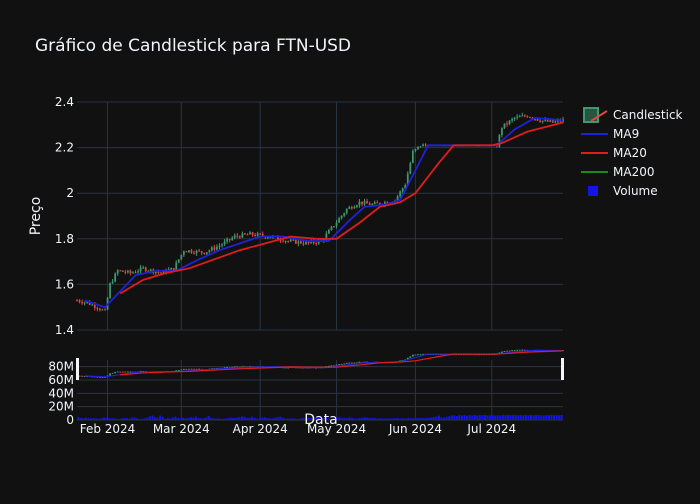 The image size is (700, 504). I want to click on y-tick-label: 2, so click(70, 193).